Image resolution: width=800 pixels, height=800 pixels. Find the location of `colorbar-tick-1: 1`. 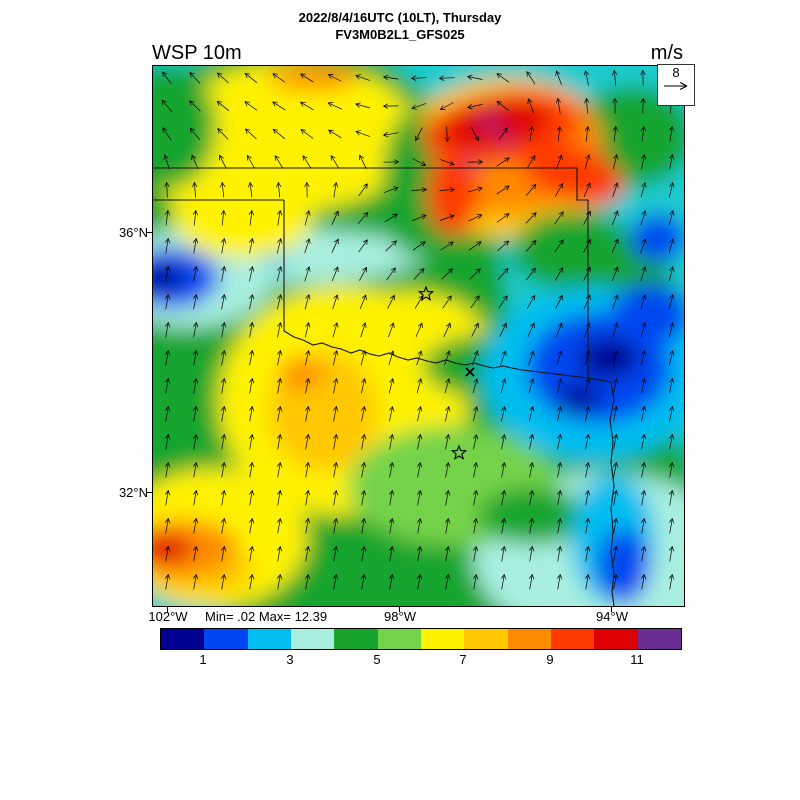

colorbar-tick-1: 1 is located at coordinates (203, 659).